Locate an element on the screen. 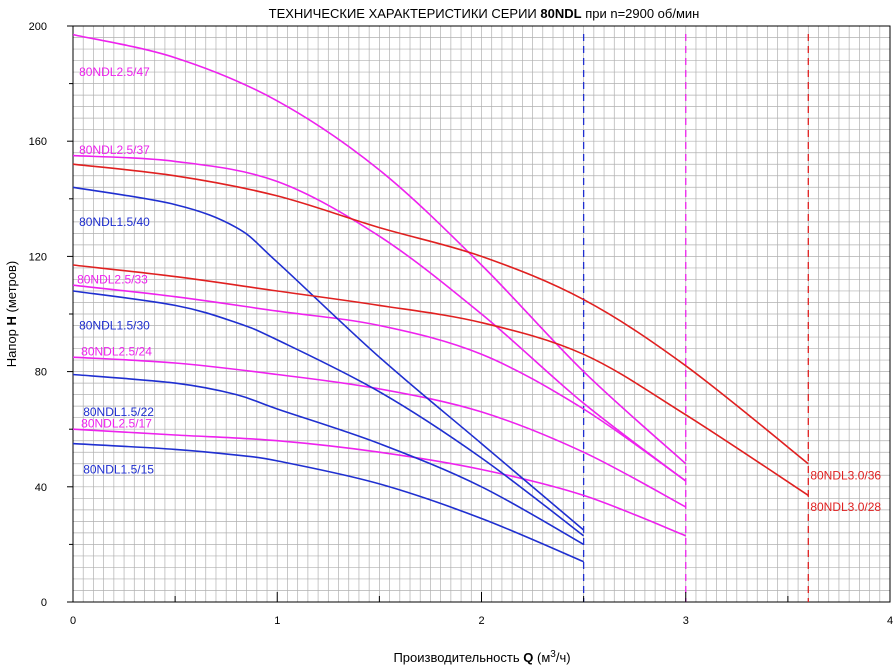  y-tick-label: 120 is located at coordinates (38, 257).